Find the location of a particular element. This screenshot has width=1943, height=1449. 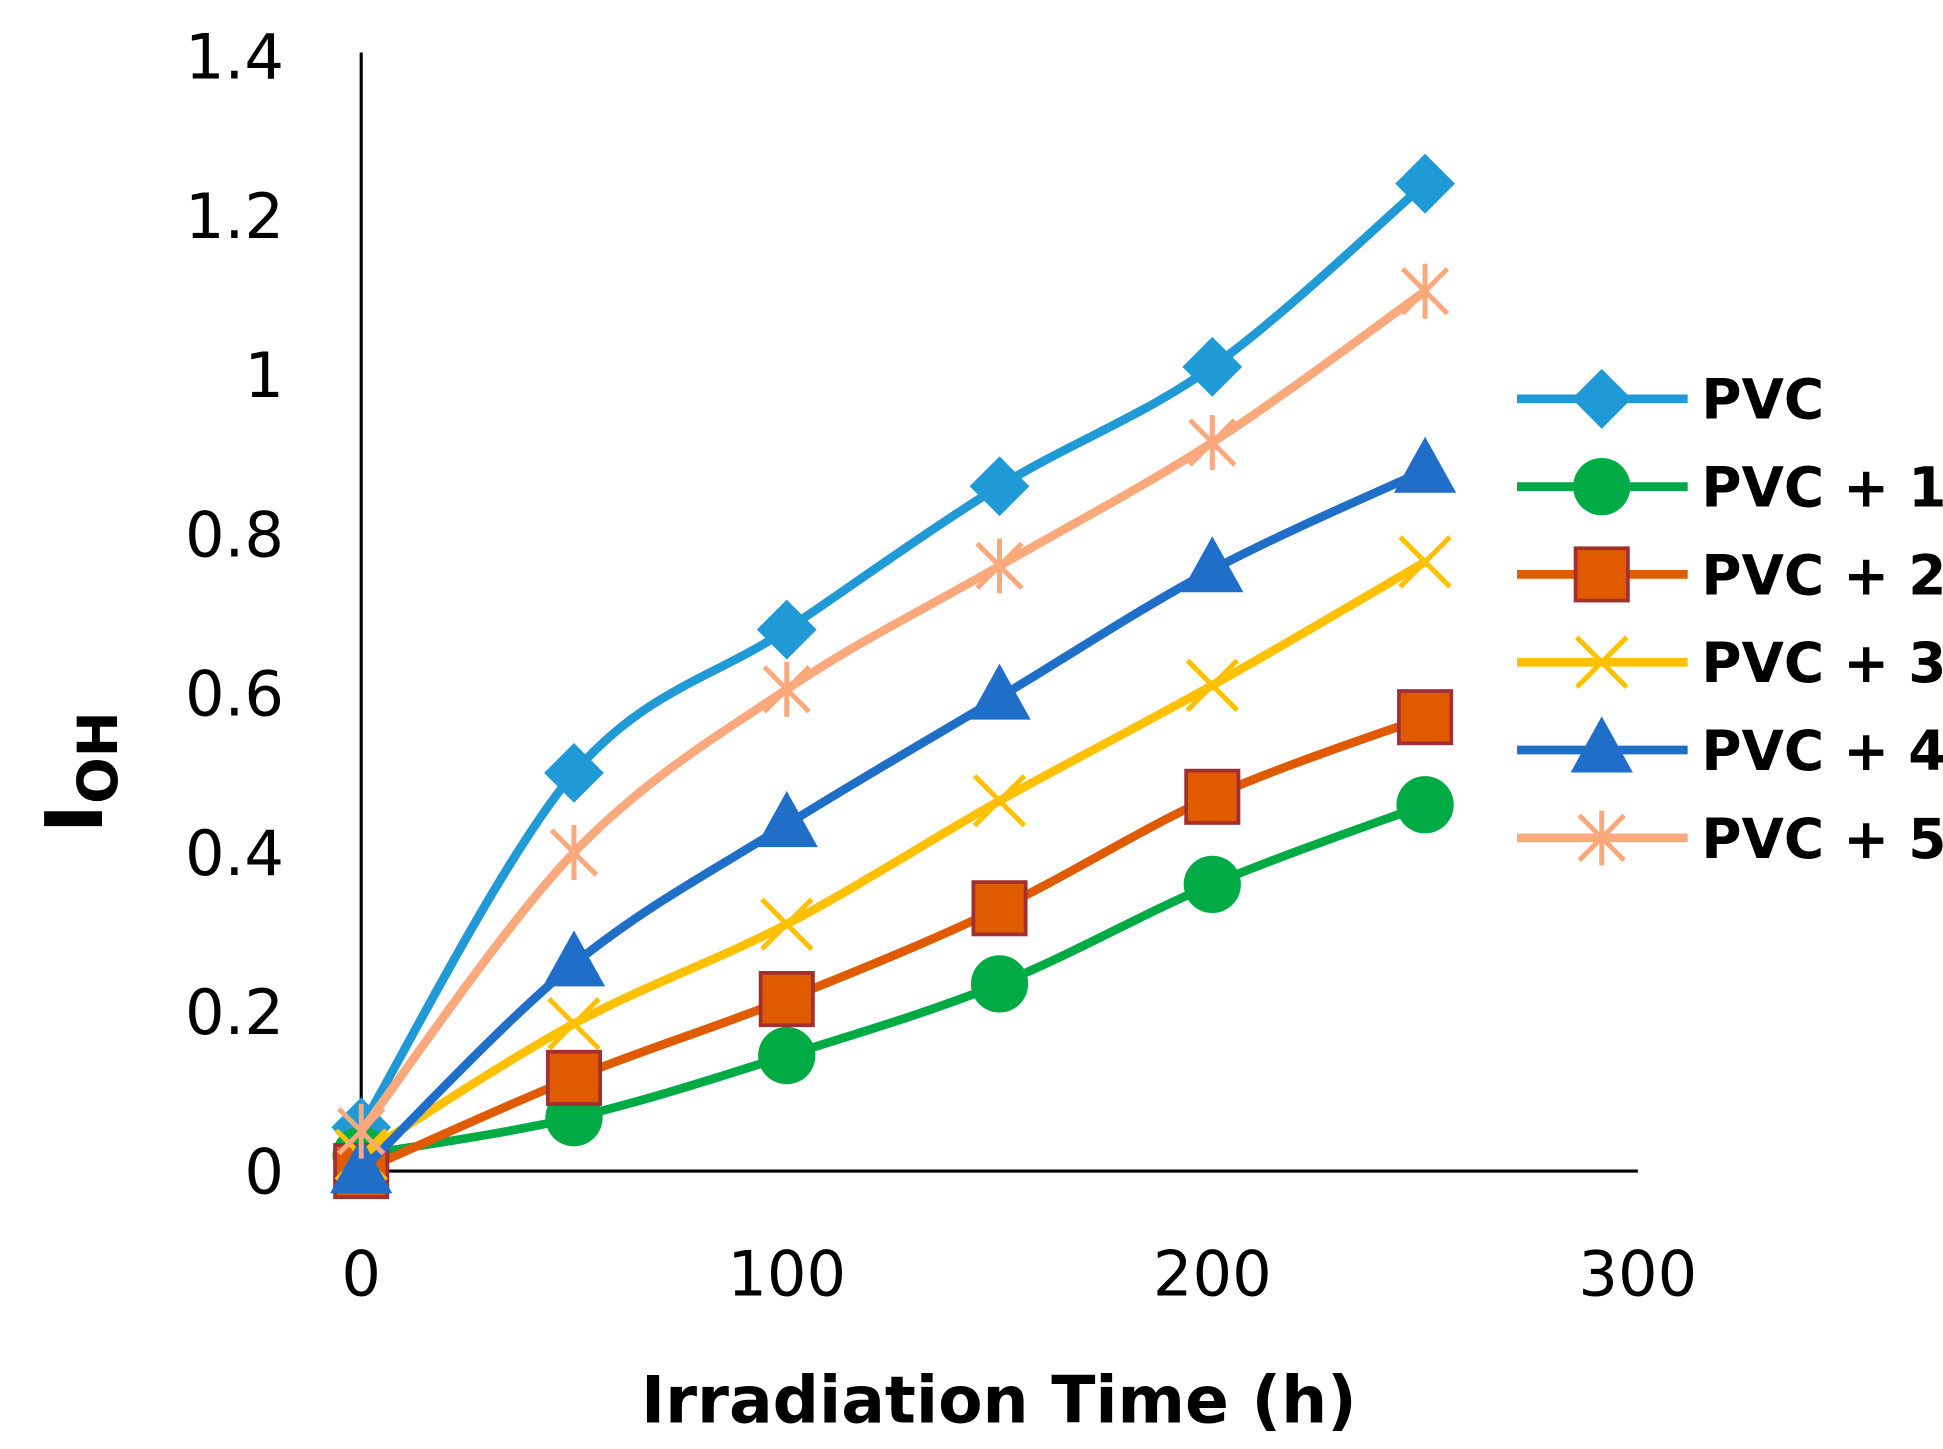

legend-item: PVC + 1 is located at coordinates (1730, 488).